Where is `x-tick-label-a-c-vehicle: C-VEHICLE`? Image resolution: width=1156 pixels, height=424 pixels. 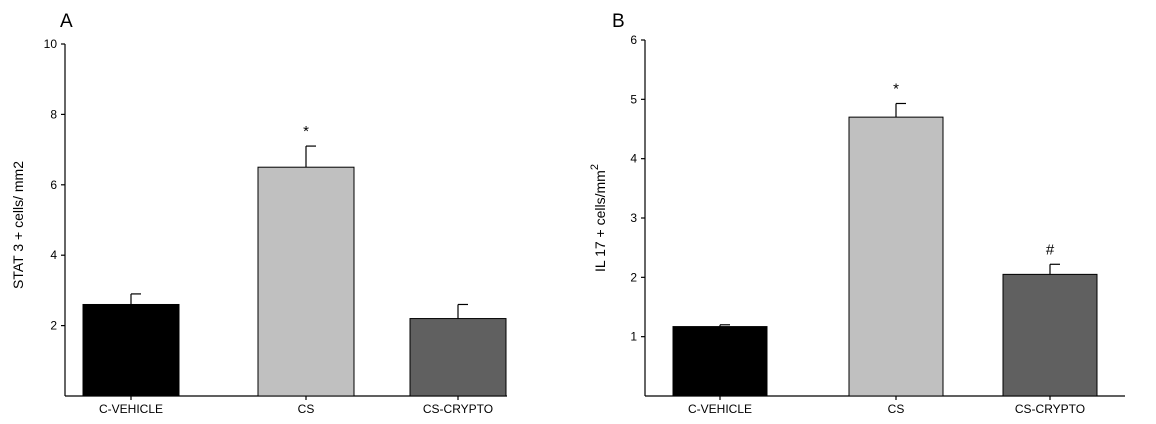 x-tick-label-a-c-vehicle: C-VEHICLE is located at coordinates (131, 409).